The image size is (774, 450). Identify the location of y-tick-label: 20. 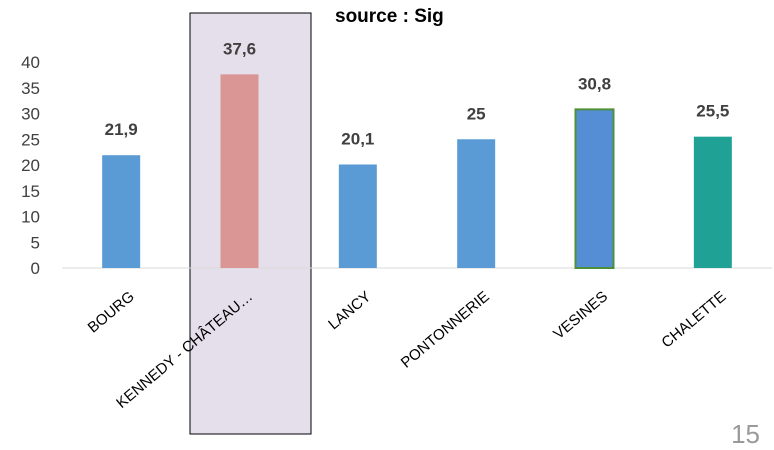
(30, 165).